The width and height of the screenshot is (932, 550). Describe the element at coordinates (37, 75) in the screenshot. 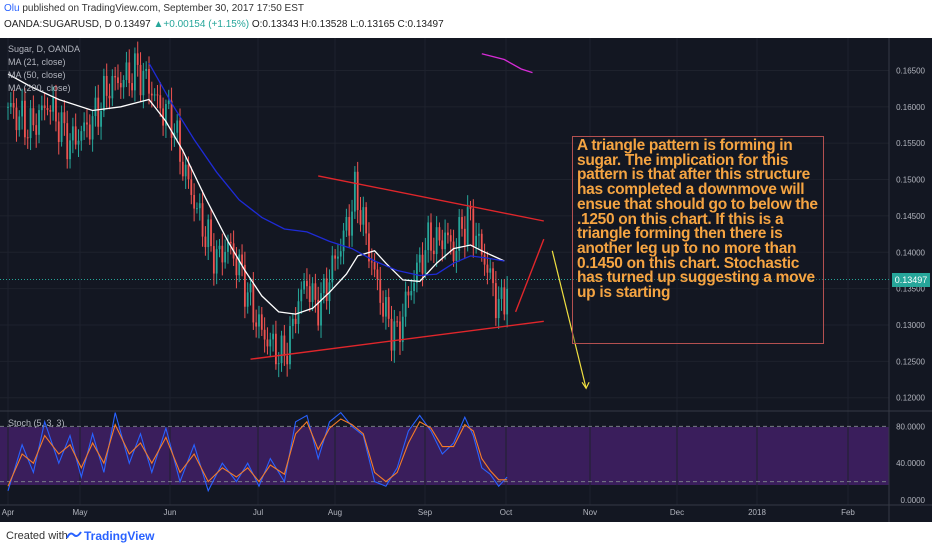

I see `legend-ma50: MA (50, close)` at that location.